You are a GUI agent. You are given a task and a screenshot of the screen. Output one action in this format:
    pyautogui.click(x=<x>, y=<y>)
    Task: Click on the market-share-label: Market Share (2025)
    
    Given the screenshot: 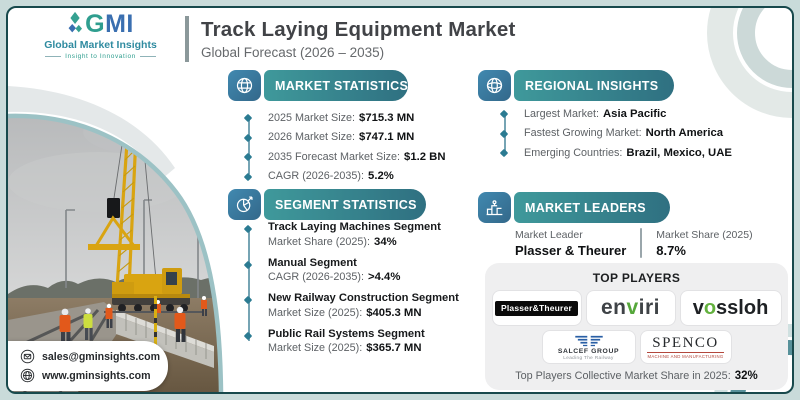 What is the action you would take?
    pyautogui.click(x=704, y=234)
    